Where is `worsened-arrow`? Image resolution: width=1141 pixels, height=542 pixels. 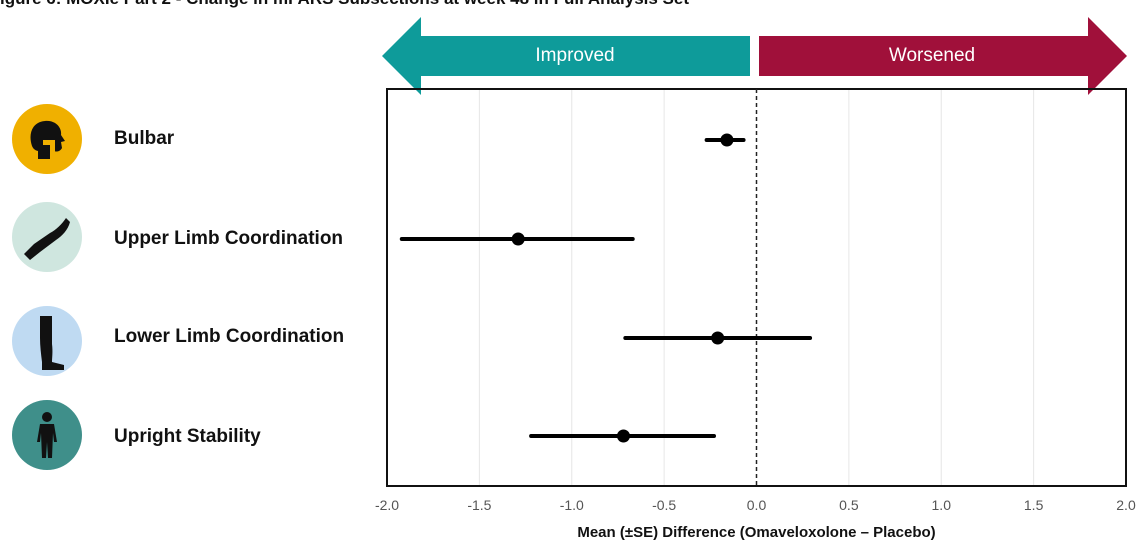
worsened-arrow is located at coordinates (943, 56).